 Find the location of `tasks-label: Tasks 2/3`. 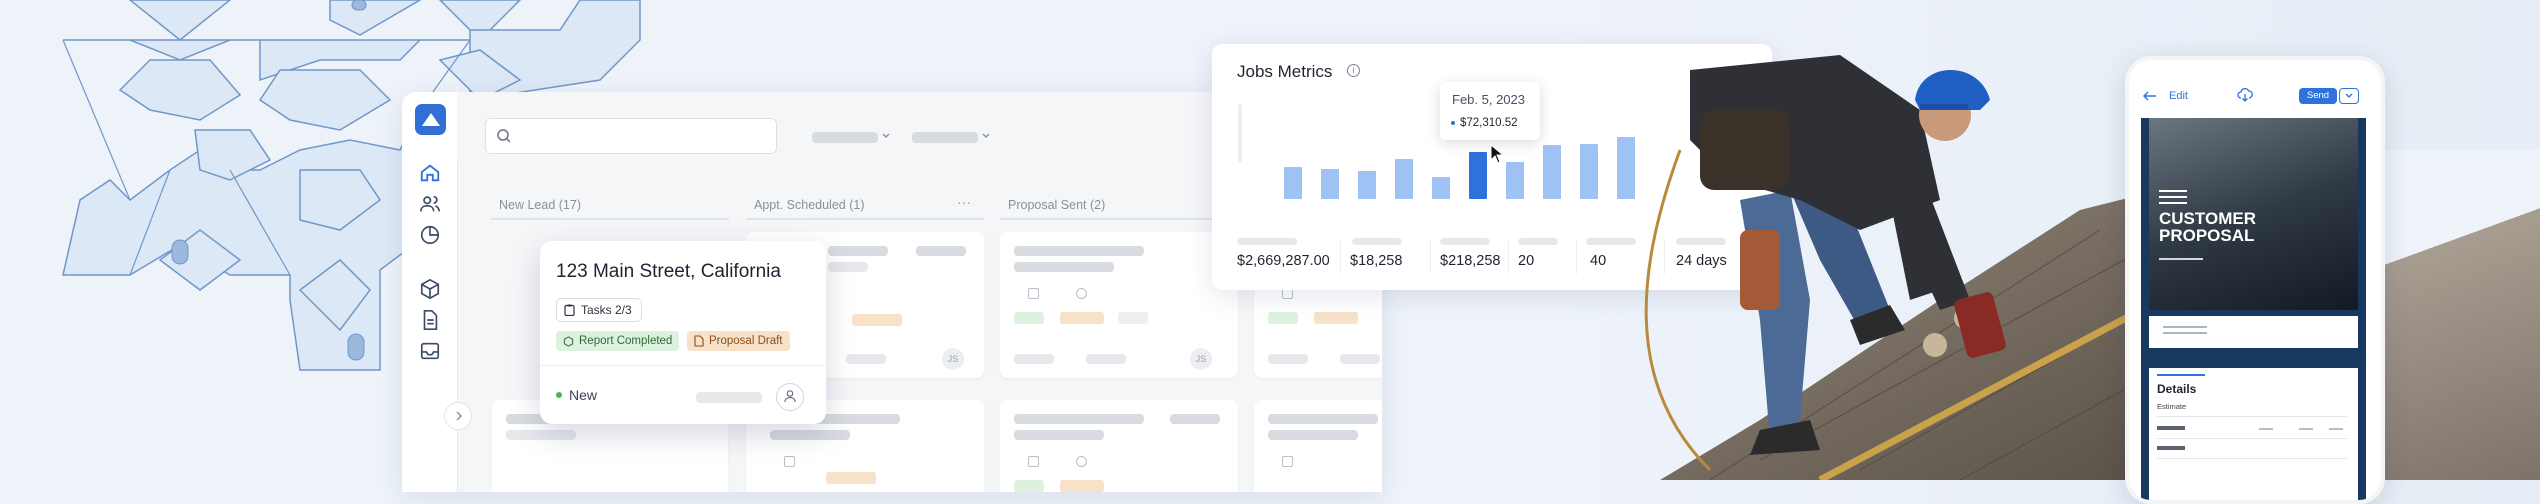

tasks-label: Tasks 2/3 is located at coordinates (606, 310).